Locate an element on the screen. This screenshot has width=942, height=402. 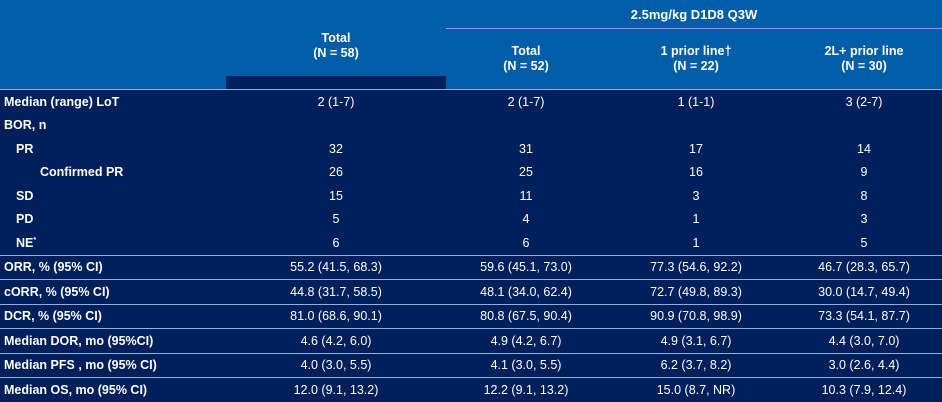
row-label-text: Median PFS , mo (95% CI) is located at coordinates (80, 365).